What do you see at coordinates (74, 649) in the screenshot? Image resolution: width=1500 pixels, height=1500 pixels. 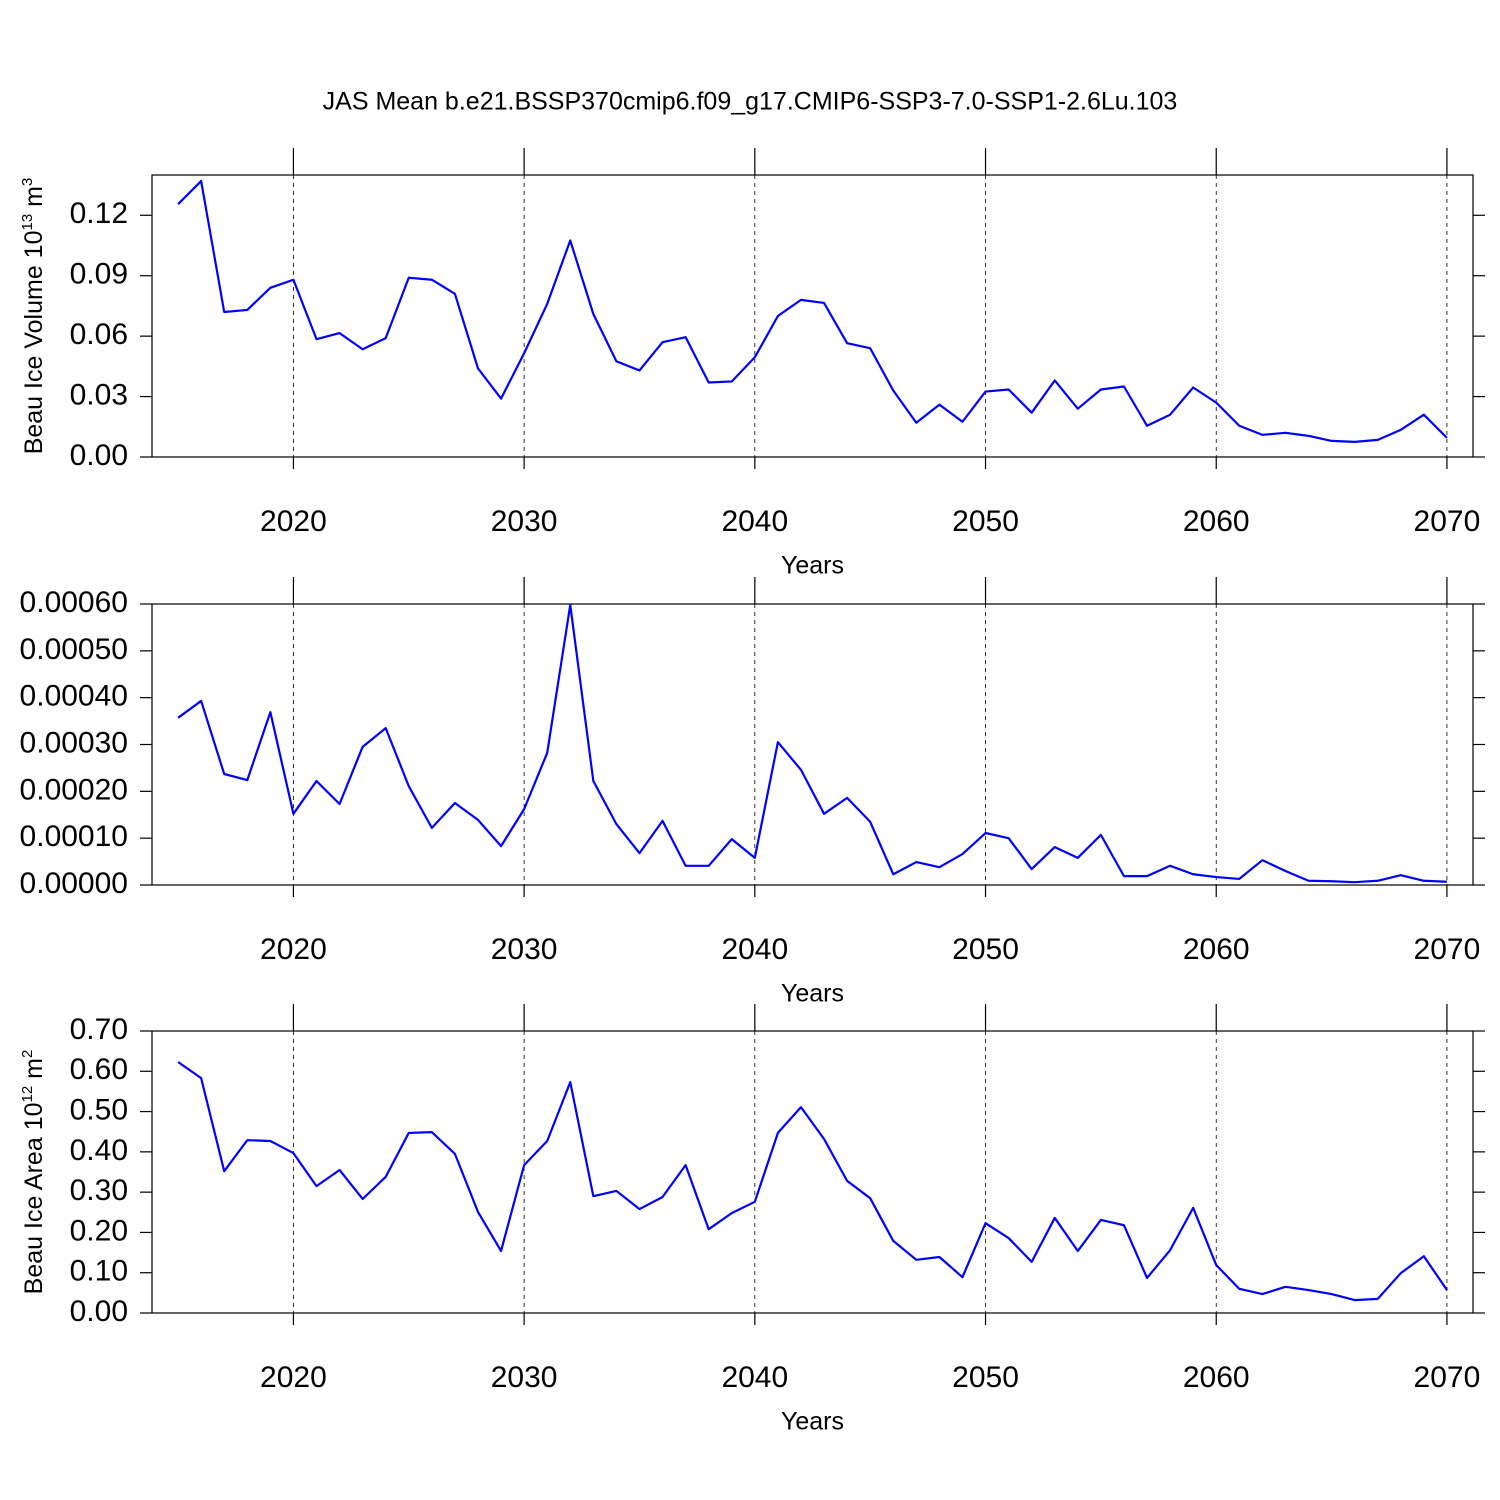 I see `y-tick-label: 0.00050` at bounding box center [74, 649].